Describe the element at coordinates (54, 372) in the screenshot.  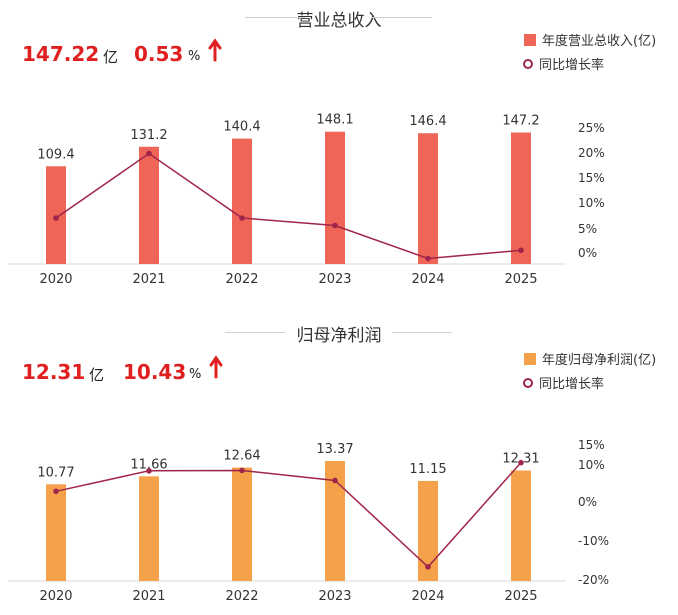
I see `profit-headline-value: 12.31` at that location.